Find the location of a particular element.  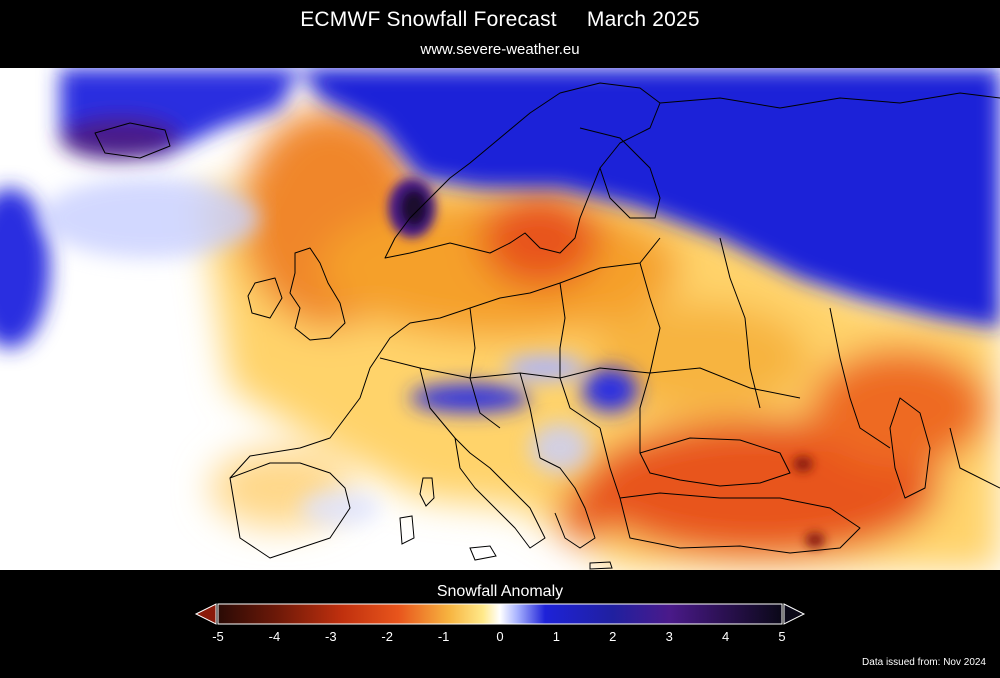

title-main: ECMWF Snowfall Forecast is located at coordinates (428, 19).